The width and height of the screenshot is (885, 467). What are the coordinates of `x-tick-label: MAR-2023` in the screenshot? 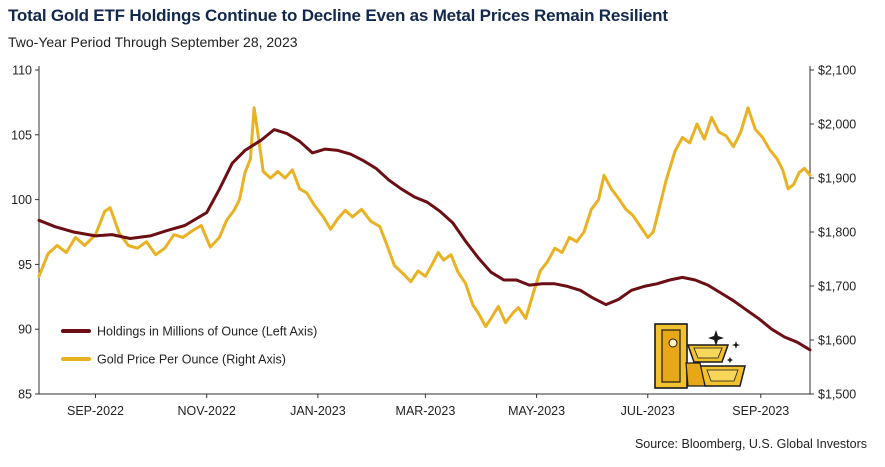 It's located at (426, 411).